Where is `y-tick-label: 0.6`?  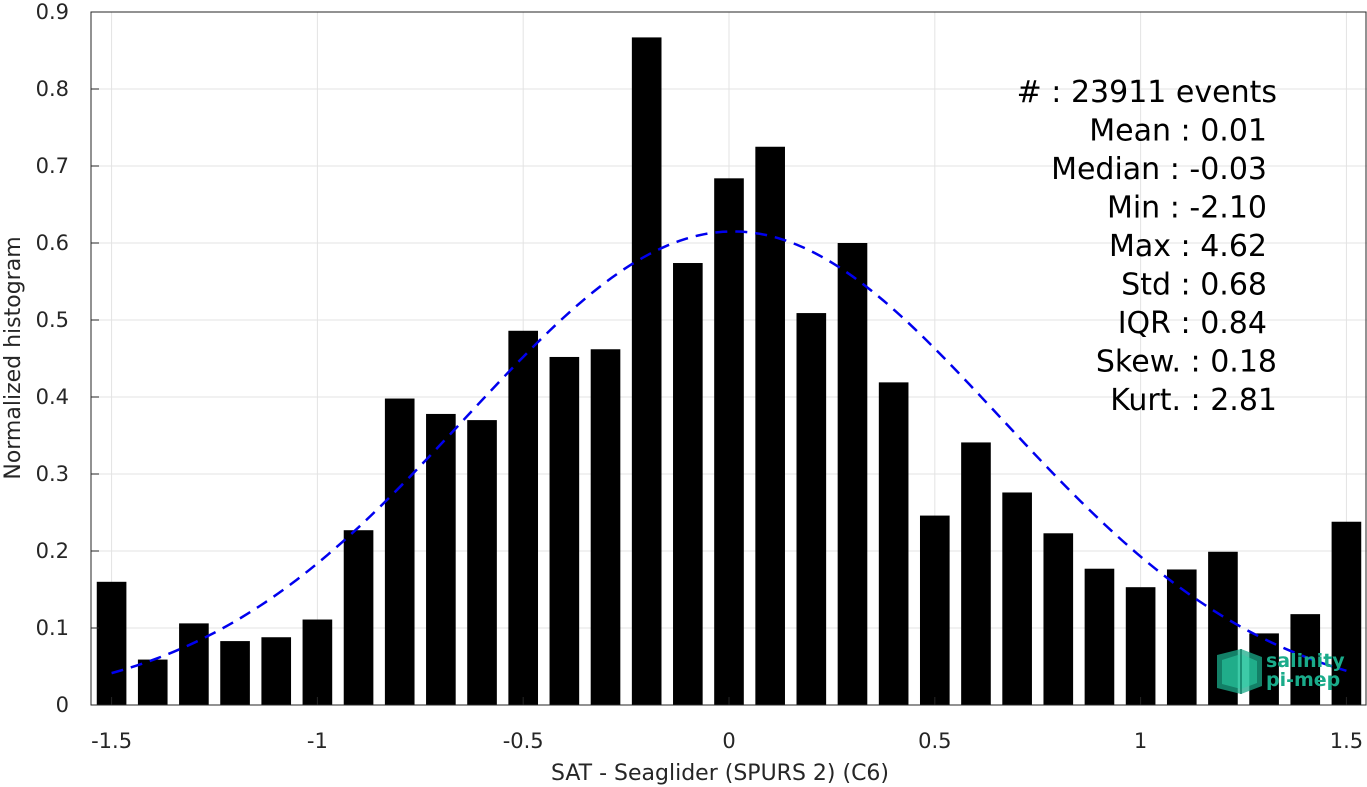
y-tick-label: 0.6 is located at coordinates (52, 243).